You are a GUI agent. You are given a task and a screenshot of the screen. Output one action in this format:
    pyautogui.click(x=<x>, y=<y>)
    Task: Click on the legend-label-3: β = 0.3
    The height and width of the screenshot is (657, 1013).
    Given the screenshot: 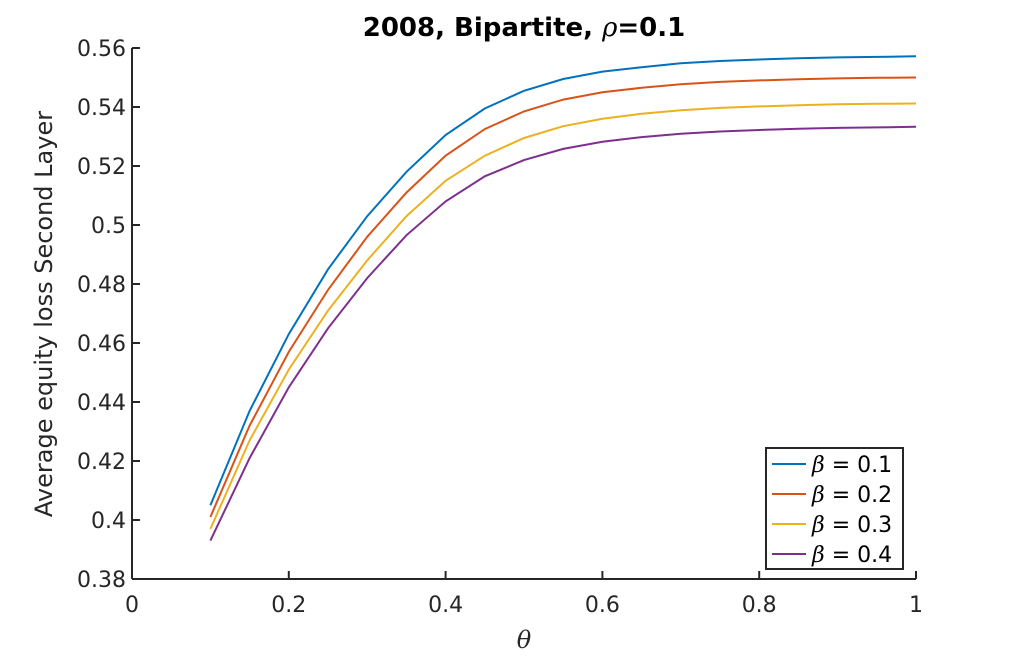 What is the action you would take?
    pyautogui.click(x=851, y=525)
    